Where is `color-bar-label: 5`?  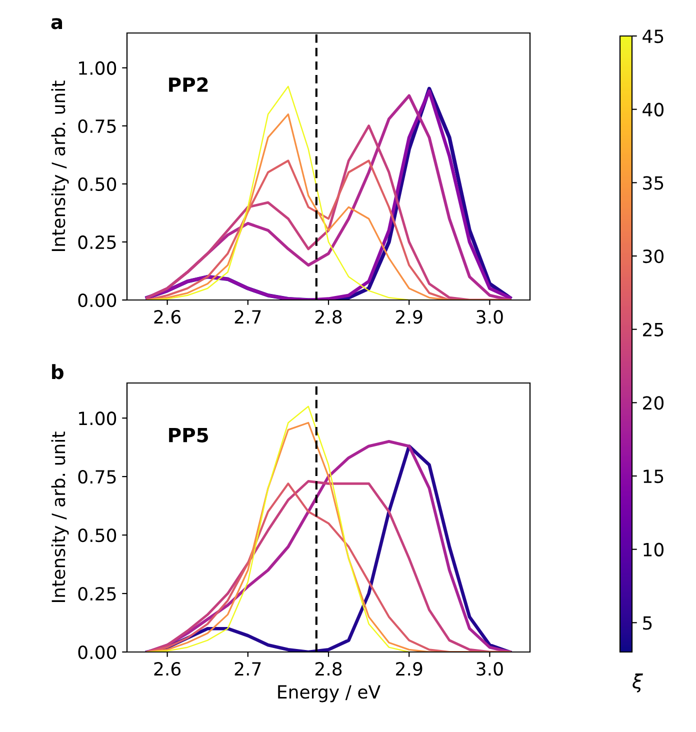
color-bar-label: 5 is located at coordinates (647, 623).